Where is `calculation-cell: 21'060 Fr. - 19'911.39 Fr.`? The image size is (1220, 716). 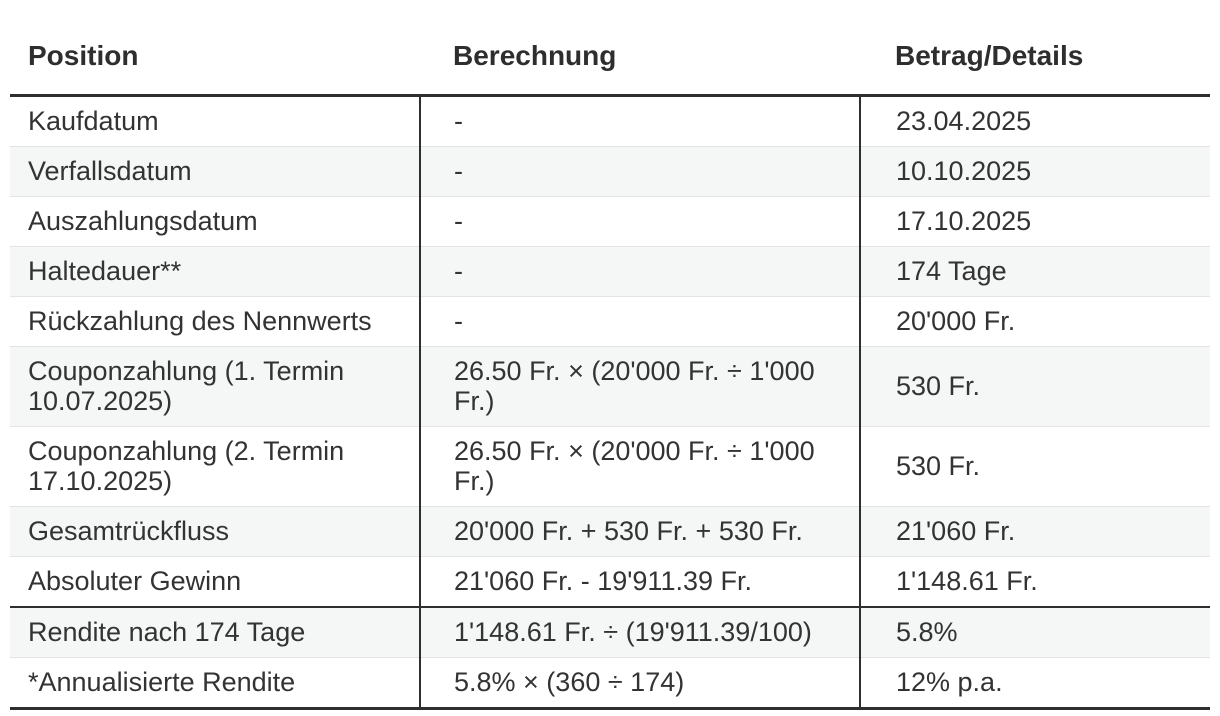 calculation-cell: 21'060 Fr. - 19'911.39 Fr. is located at coordinates (639, 582).